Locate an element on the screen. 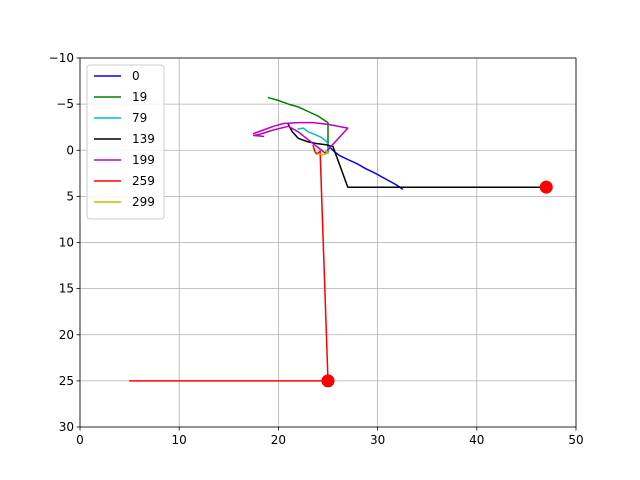 The height and width of the screenshot is (480, 640). x-tick-label: 10 is located at coordinates (179, 440).